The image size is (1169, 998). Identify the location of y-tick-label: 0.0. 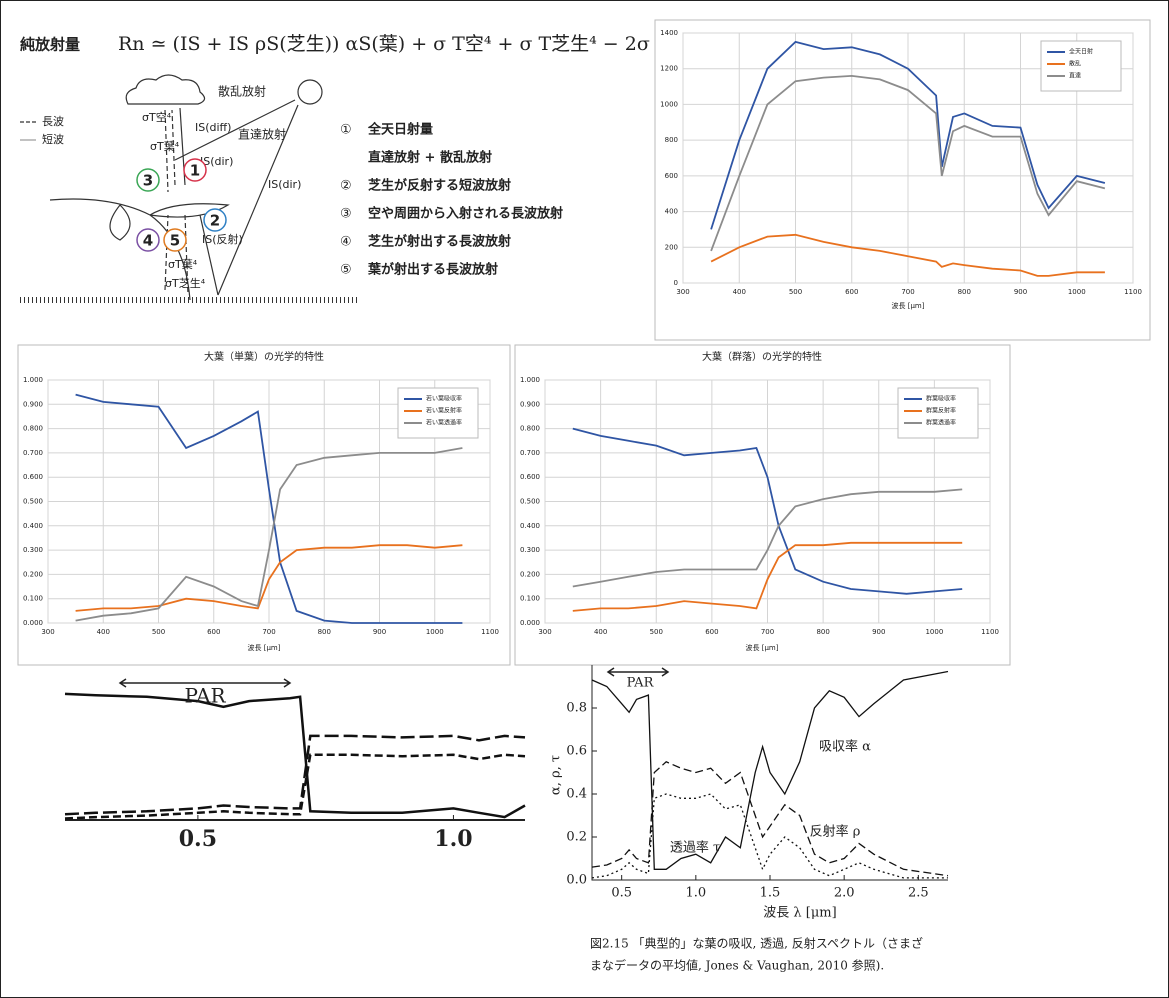
(576, 880).